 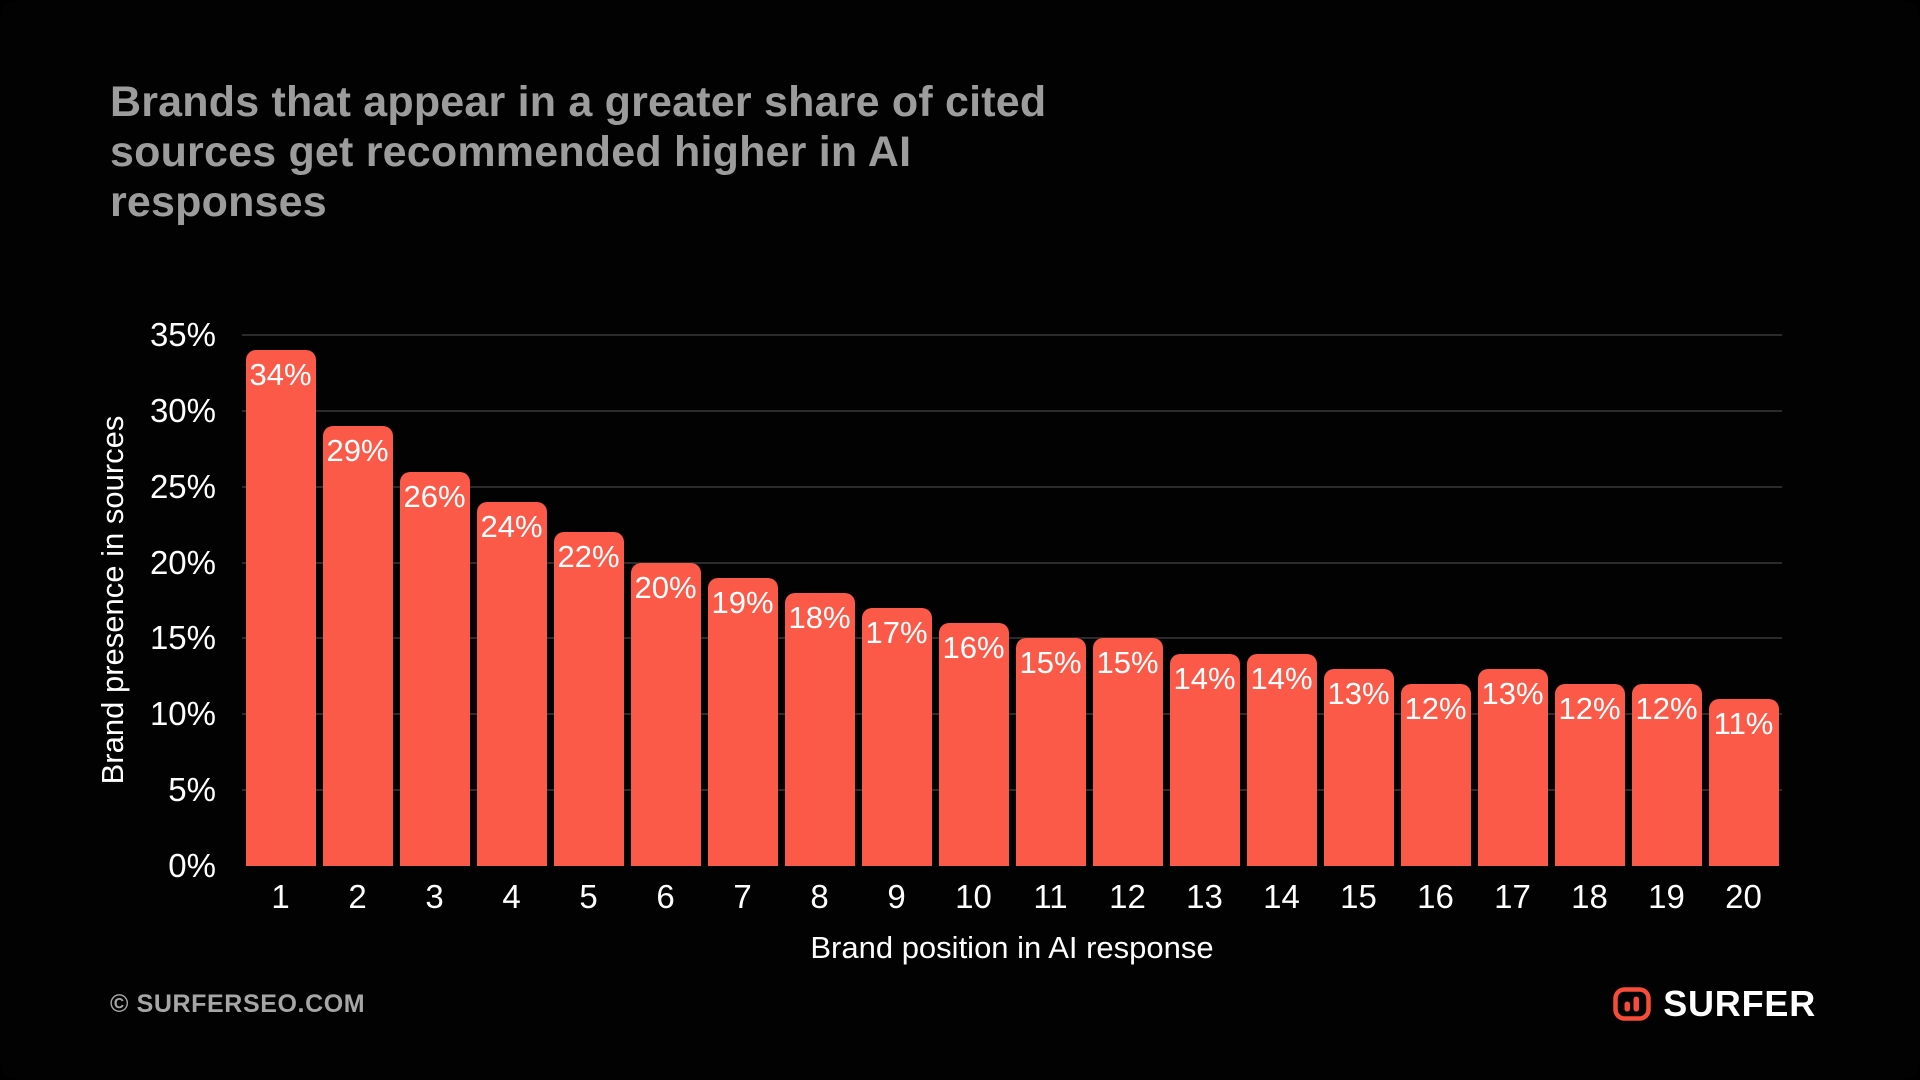 I want to click on x-tick-label: 13, so click(x=1204, y=896).